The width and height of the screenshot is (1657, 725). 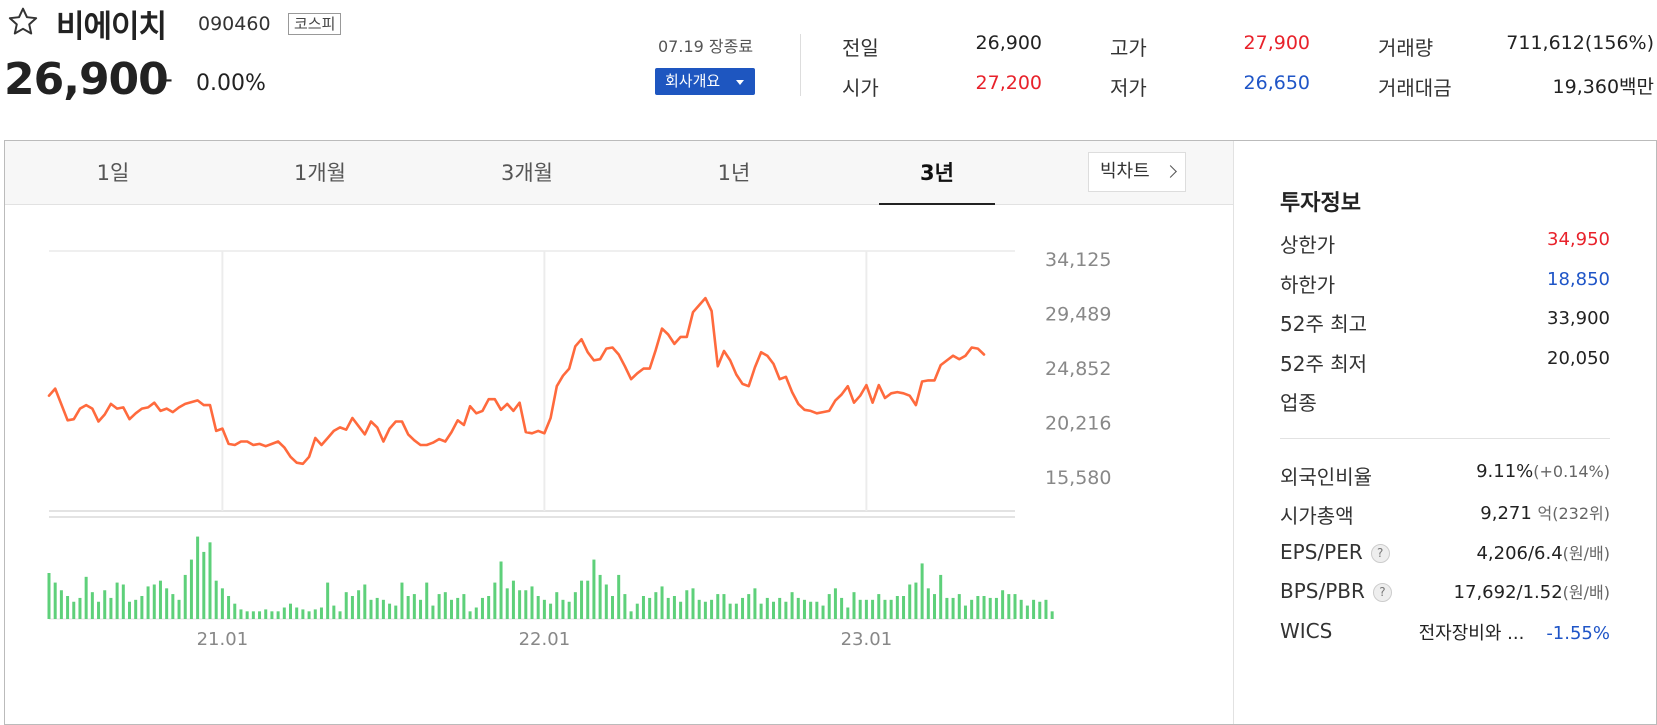 What do you see at coordinates (1543, 471) in the screenshot?
I see `foreign-ratio-value: 9.11%(+0.14%)` at bounding box center [1543, 471].